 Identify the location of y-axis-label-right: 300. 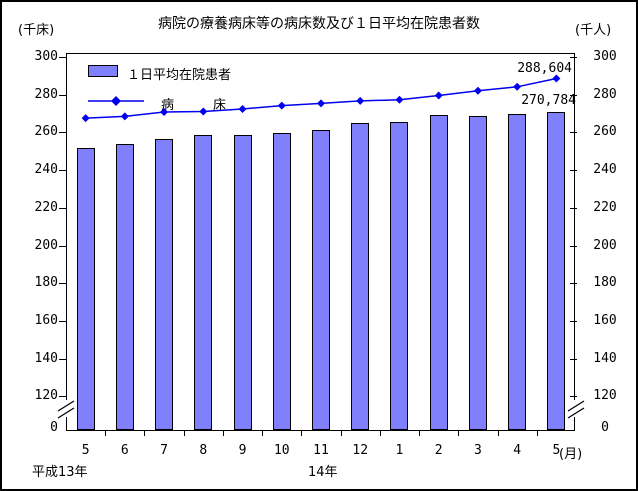
(605, 56).